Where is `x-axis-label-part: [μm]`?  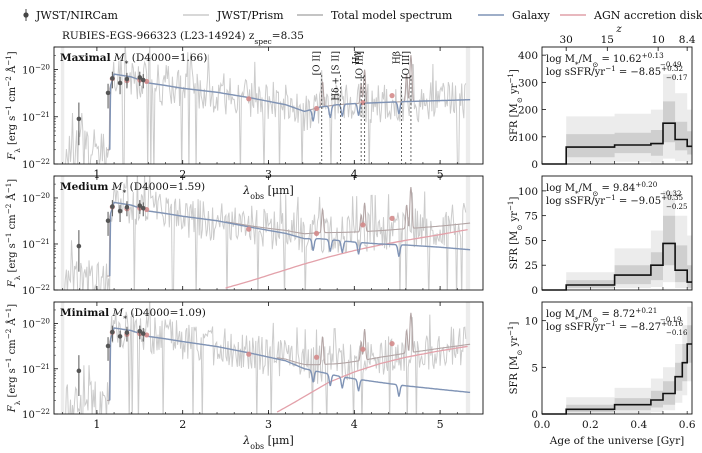 x-axis-label-part: [μm] is located at coordinates (279, 440).